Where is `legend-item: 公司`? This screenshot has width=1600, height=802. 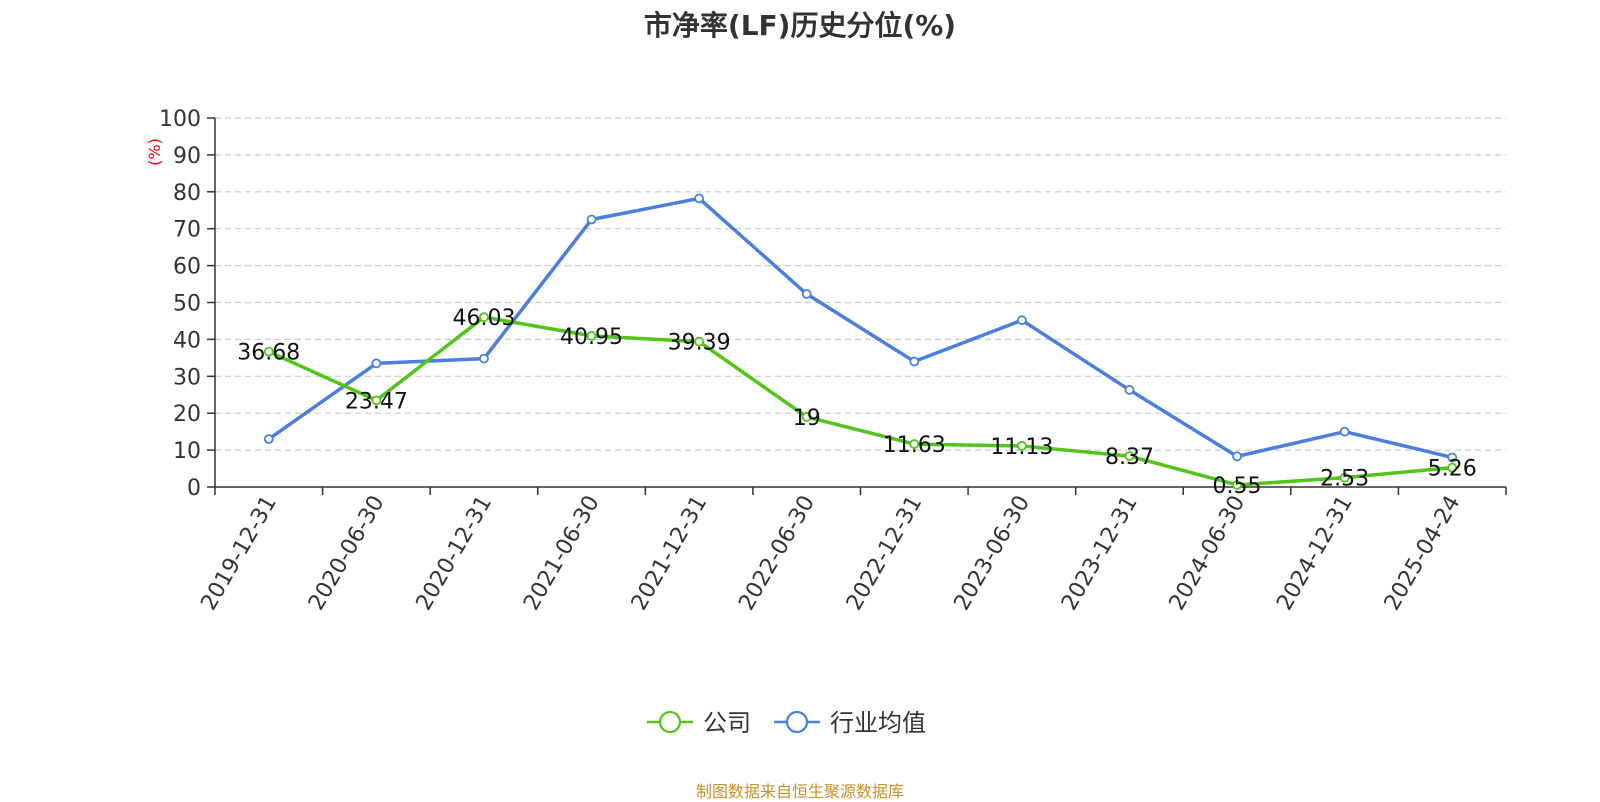
legend-item: 公司 is located at coordinates (699, 723).